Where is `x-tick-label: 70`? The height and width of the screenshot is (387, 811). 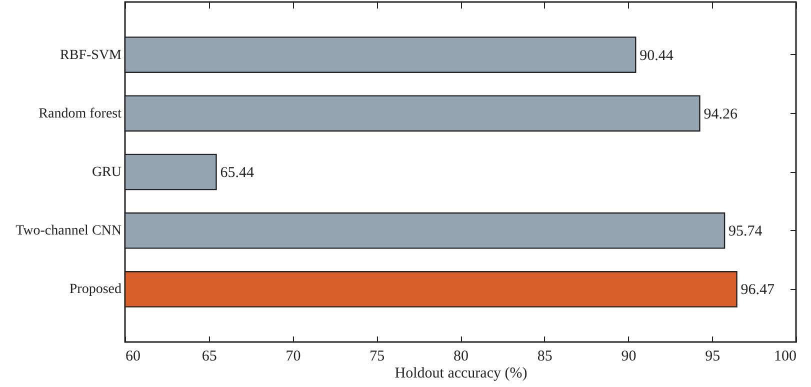
x-tick-label: 70 is located at coordinates (293, 356).